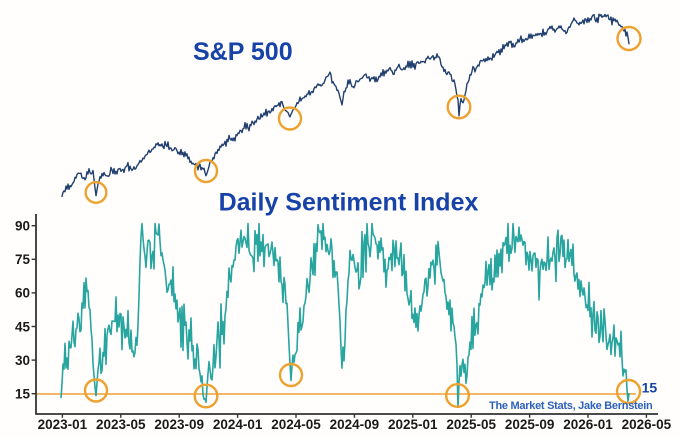 The image size is (680, 437). What do you see at coordinates (179, 424) in the screenshot?
I see `svg-text: 2023-09` at bounding box center [179, 424].